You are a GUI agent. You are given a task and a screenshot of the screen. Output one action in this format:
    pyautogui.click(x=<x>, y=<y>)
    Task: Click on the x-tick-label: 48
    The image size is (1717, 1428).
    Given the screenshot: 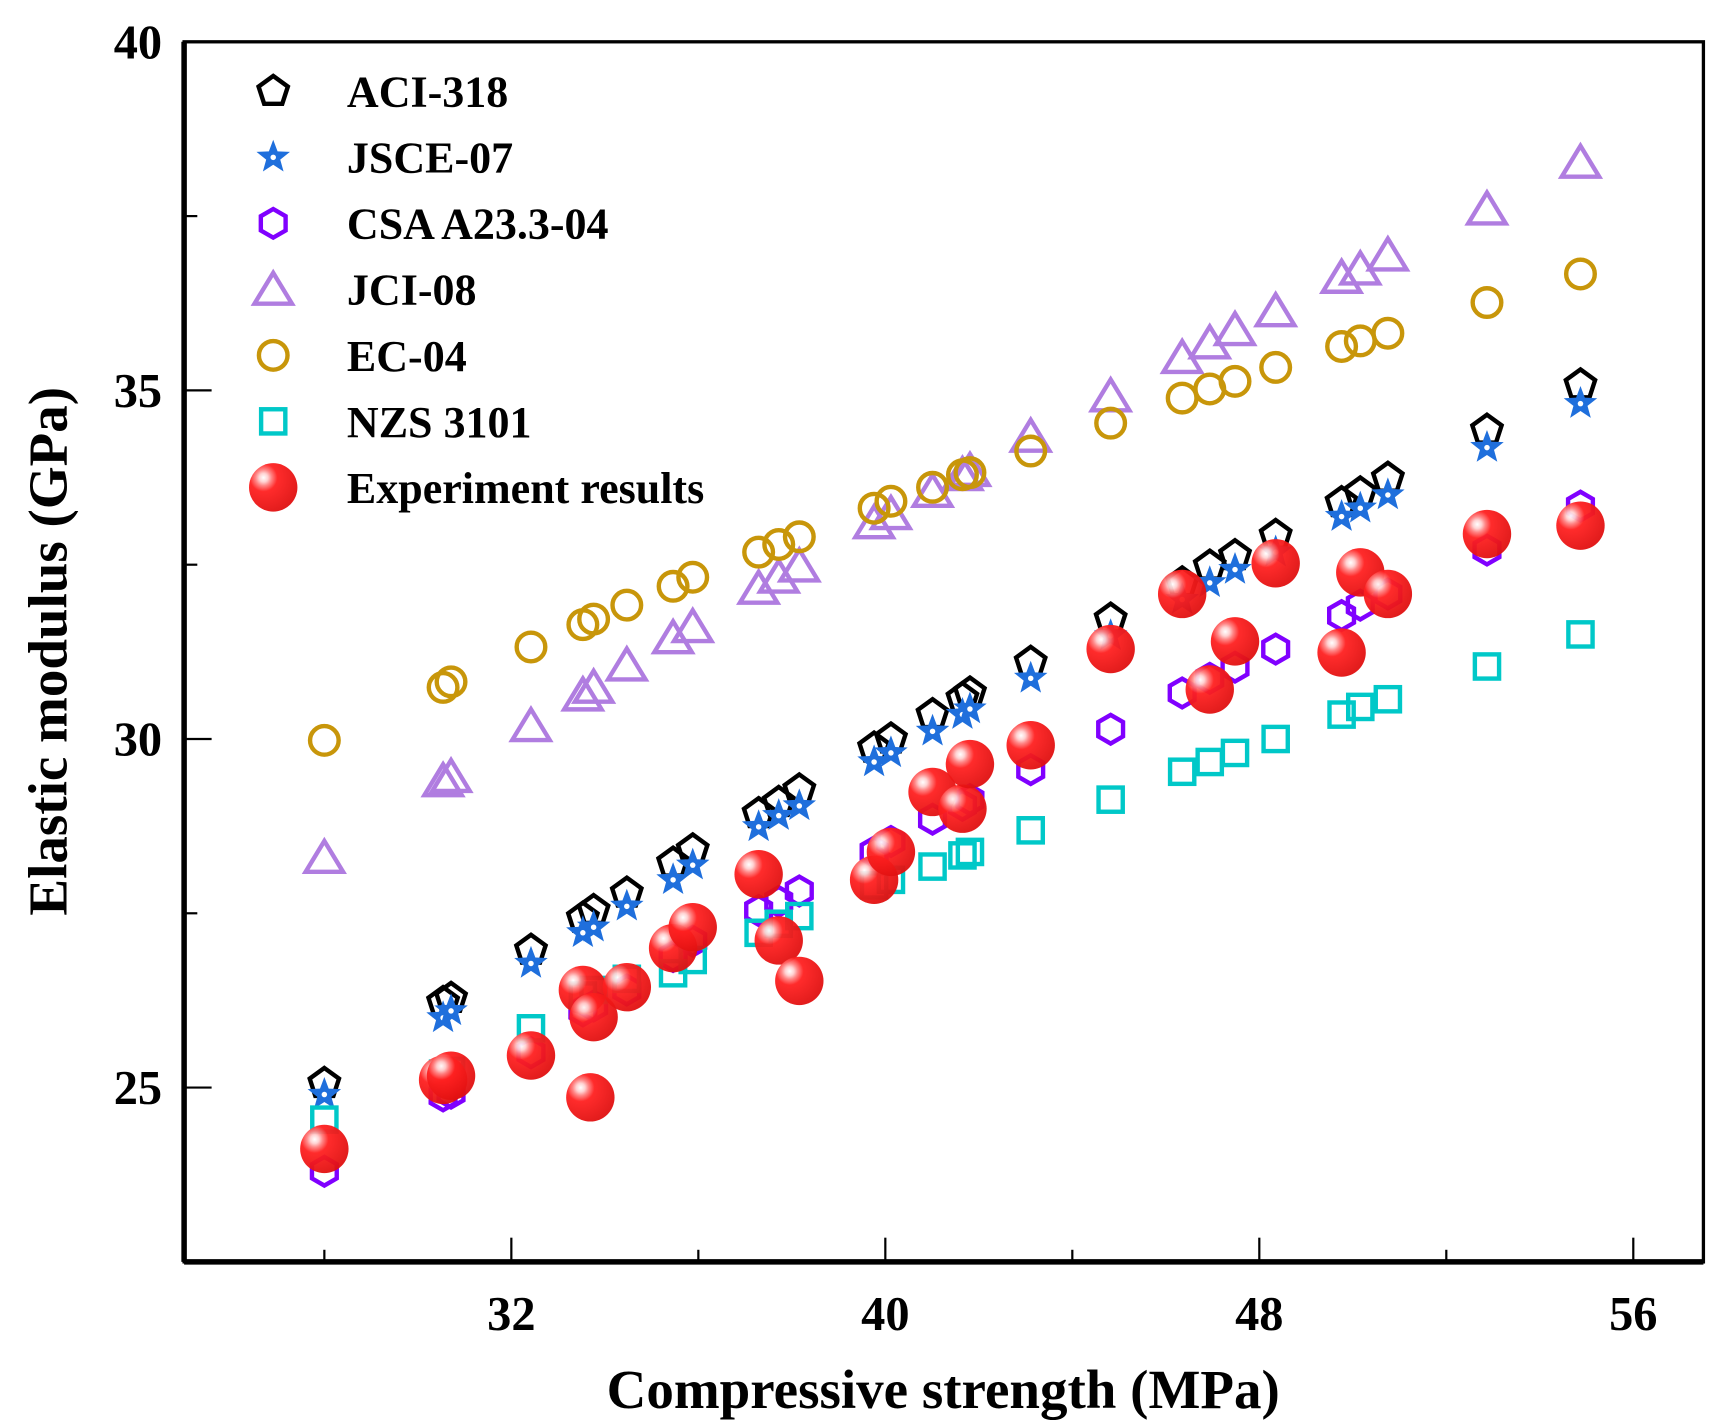 What is the action you would take?
    pyautogui.click(x=1259, y=1314)
    